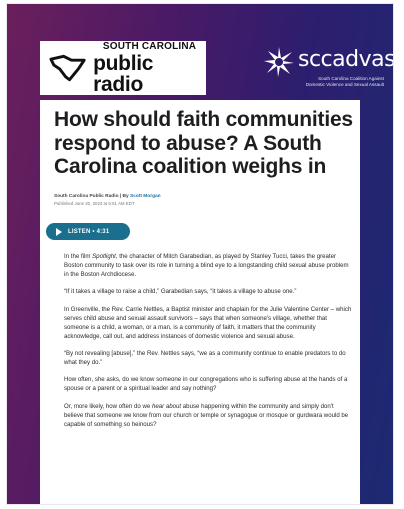 This screenshot has width=404, height=509. I want to click on scpr-logo: SOUTH CAROLINA public radio, so click(123, 68).